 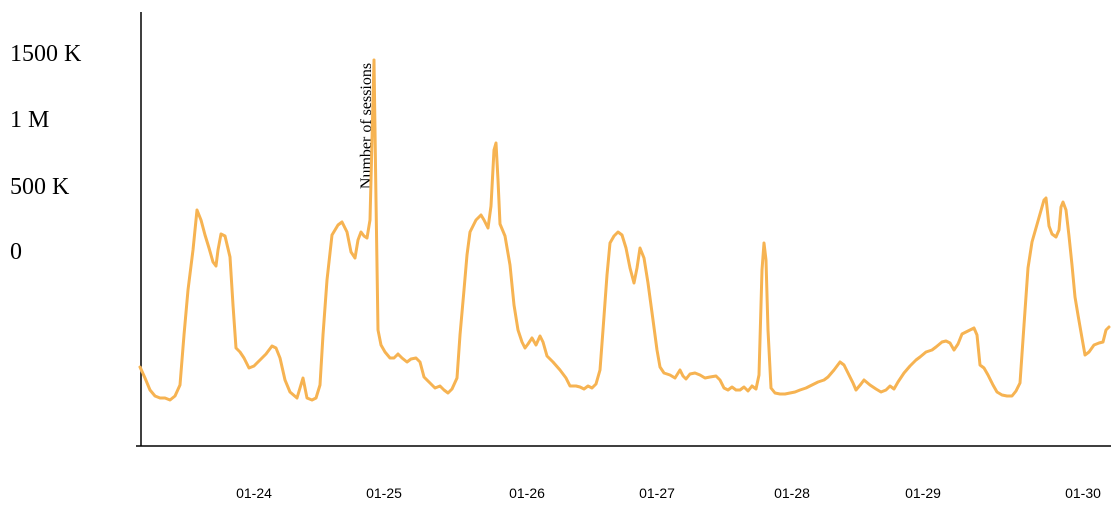 I want to click on x-tick-label: 01-26, so click(x=527, y=493).